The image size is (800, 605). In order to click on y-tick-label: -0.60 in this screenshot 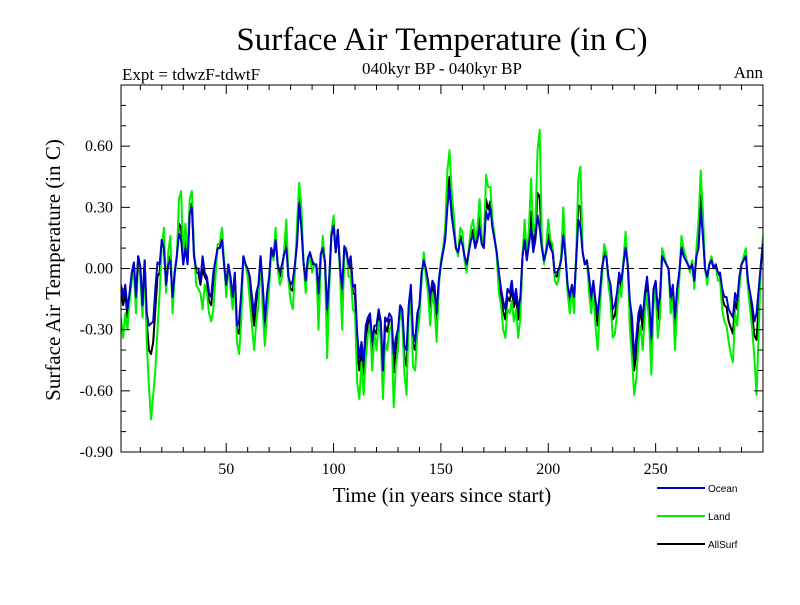, I will do `click(96, 391)`.